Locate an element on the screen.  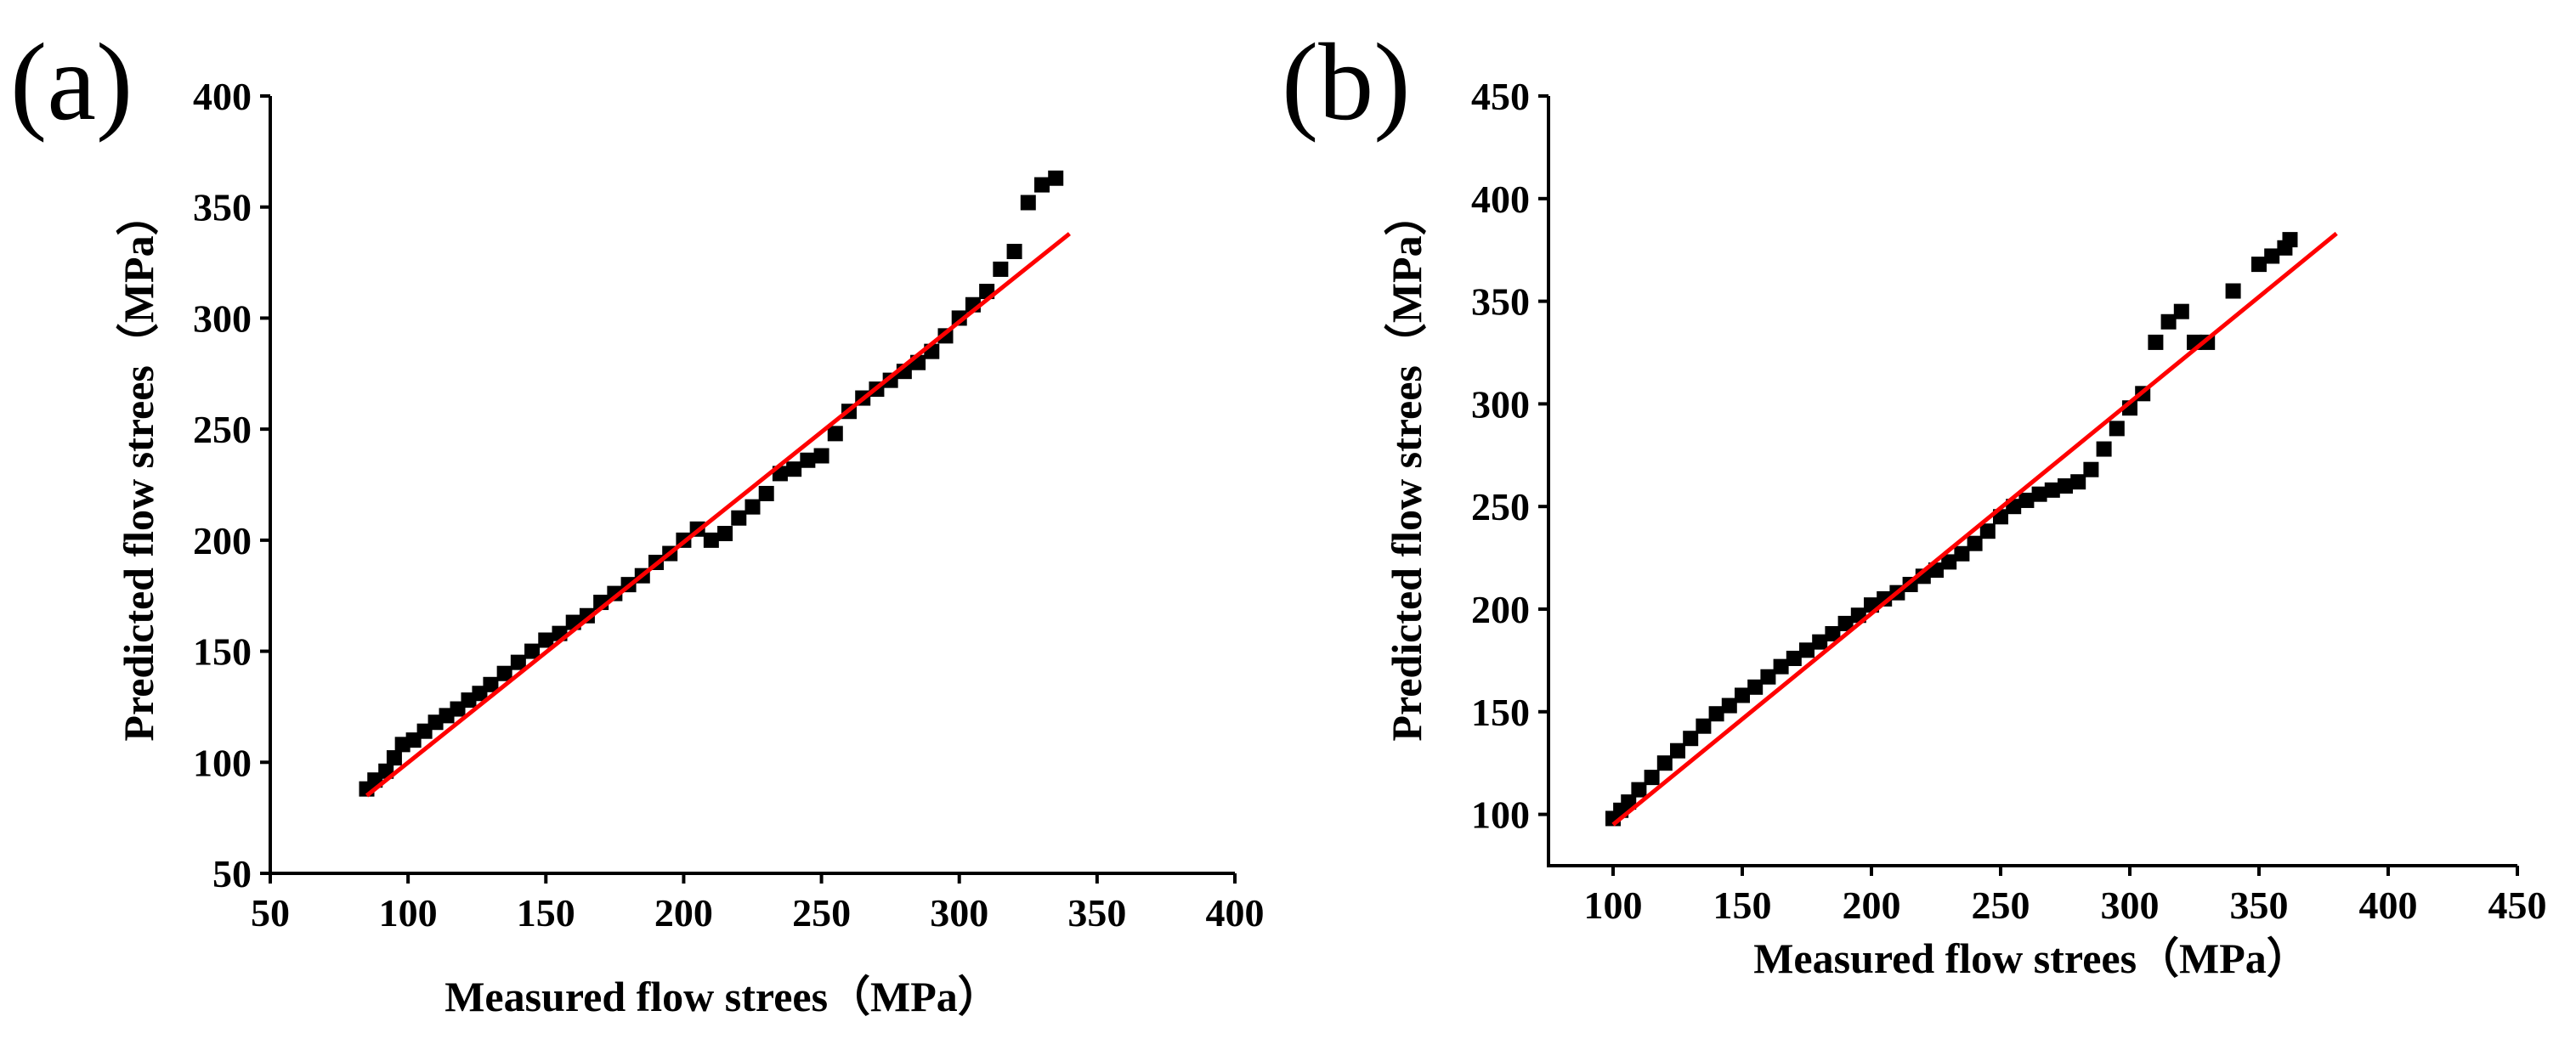
x-tick-label-a-2: 150 is located at coordinates (546, 913).